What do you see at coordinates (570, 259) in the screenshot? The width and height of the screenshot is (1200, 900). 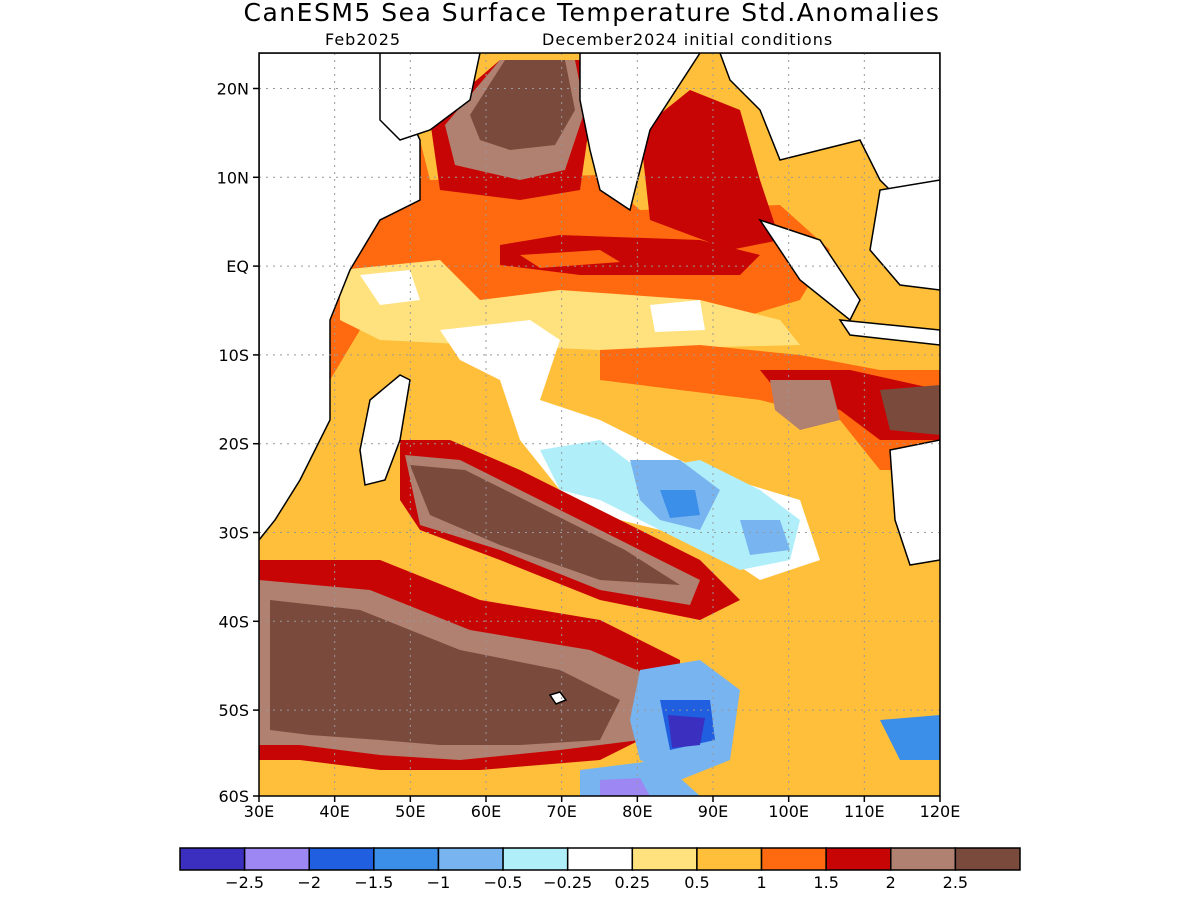 I see `equatorial-band-inner` at bounding box center [570, 259].